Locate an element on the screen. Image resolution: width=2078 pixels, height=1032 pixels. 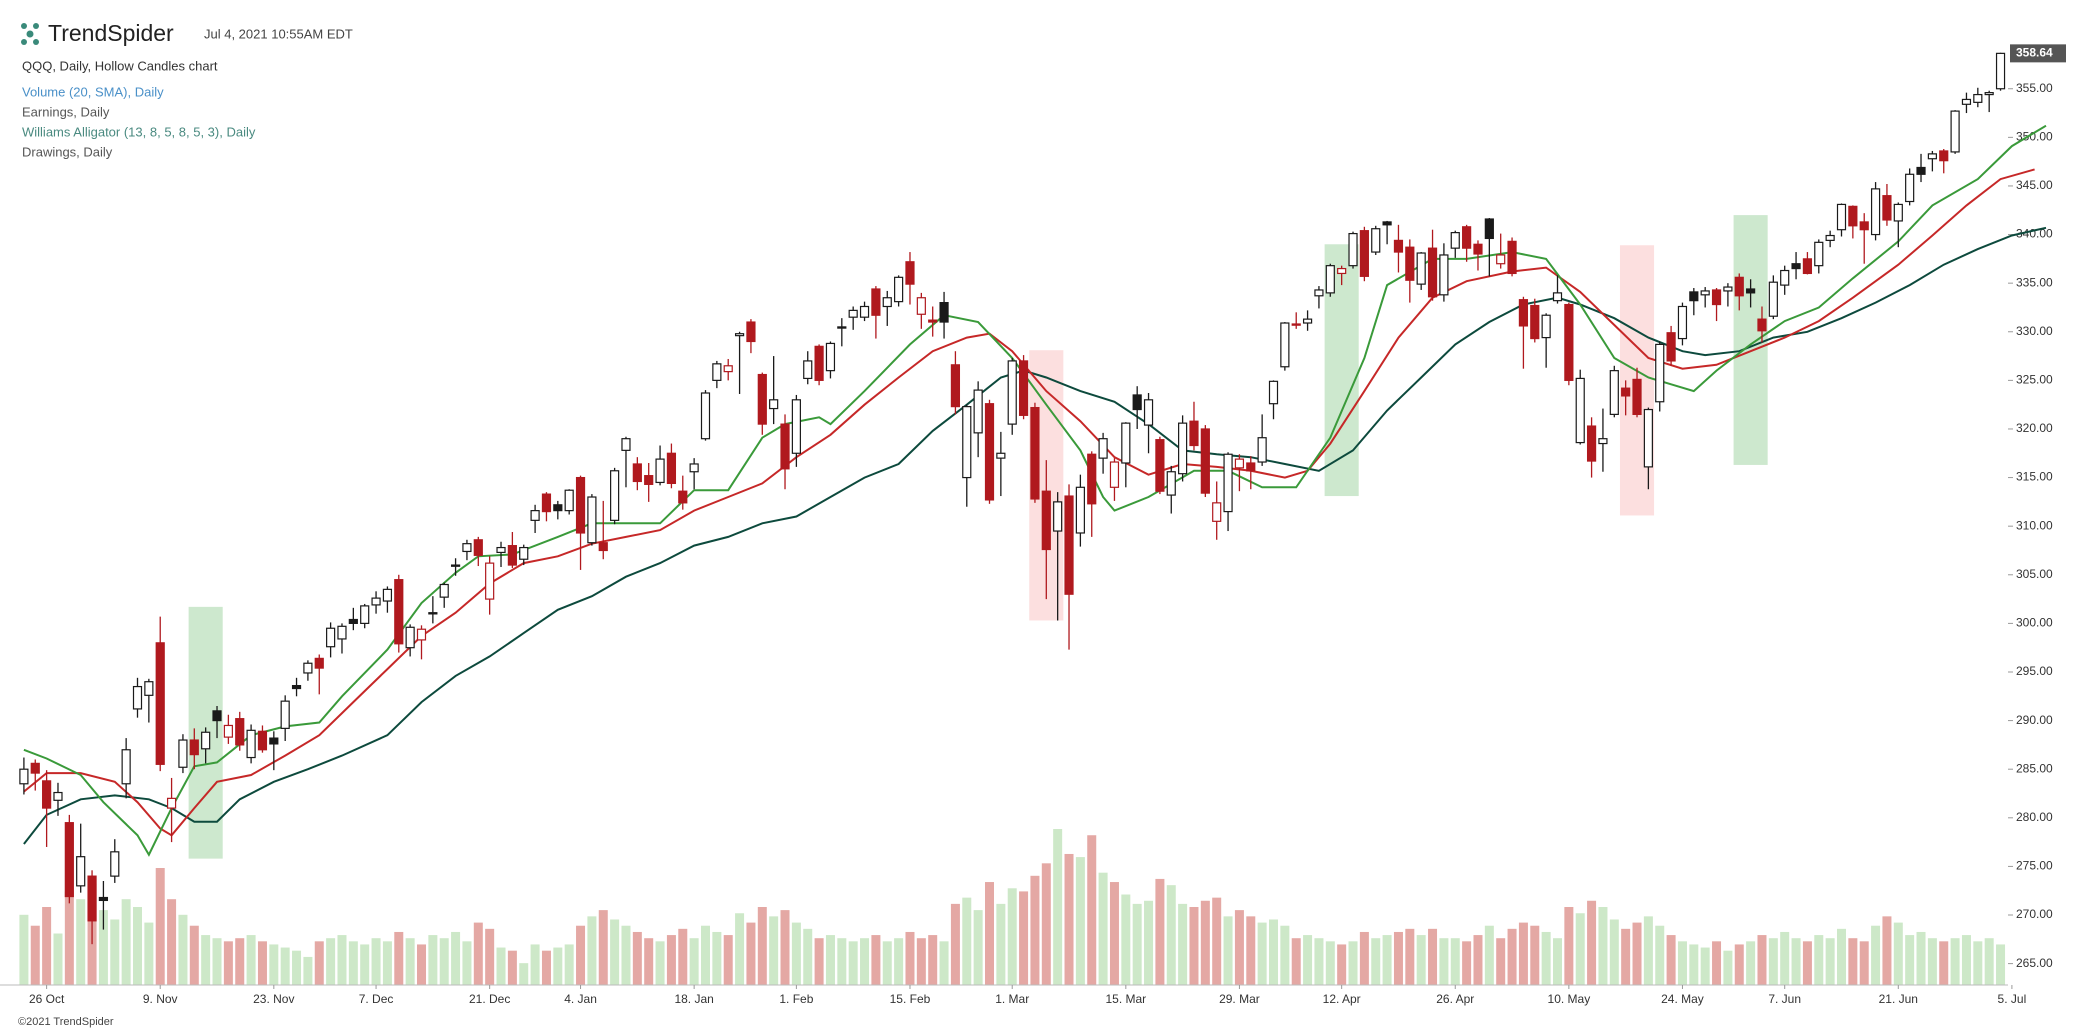
x-tick-label: 10. May is located at coordinates (1569, 999).